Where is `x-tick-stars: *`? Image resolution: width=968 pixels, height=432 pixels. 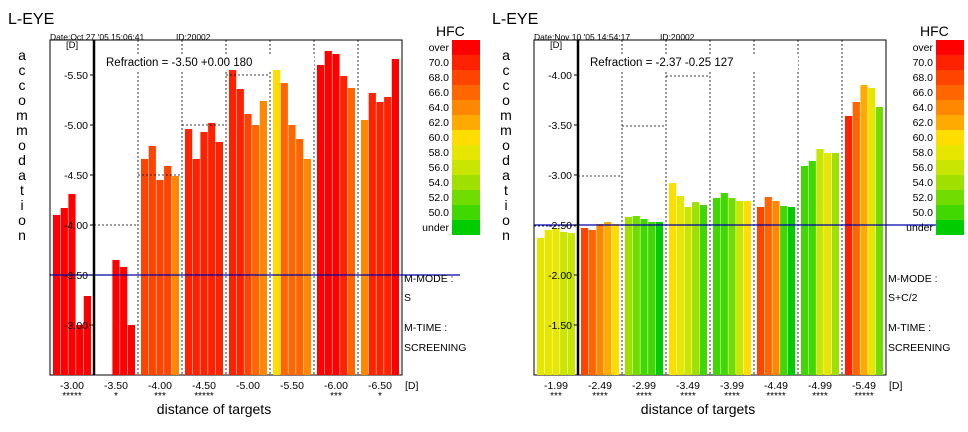
x-tick-stars: * is located at coordinates (116, 396).